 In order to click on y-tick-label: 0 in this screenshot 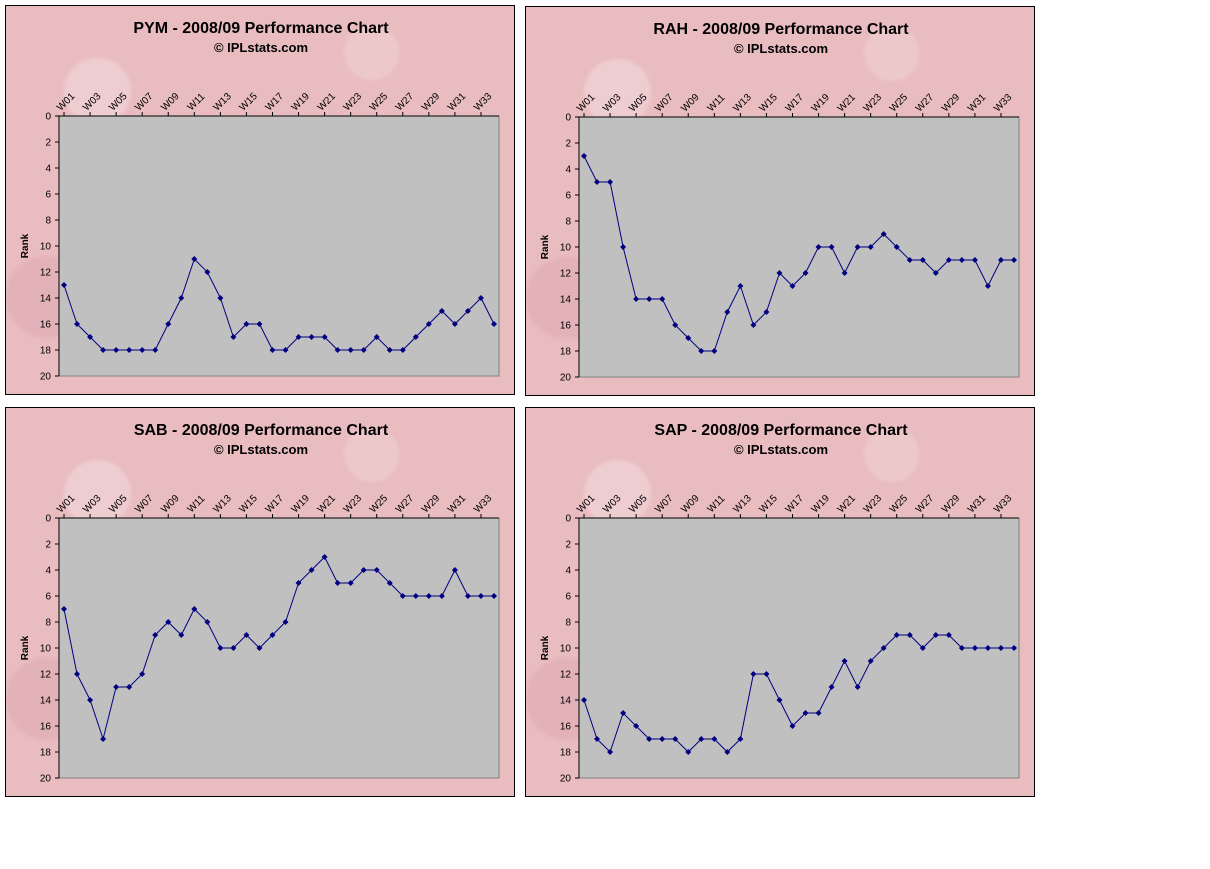, I will do `click(48, 117)`.